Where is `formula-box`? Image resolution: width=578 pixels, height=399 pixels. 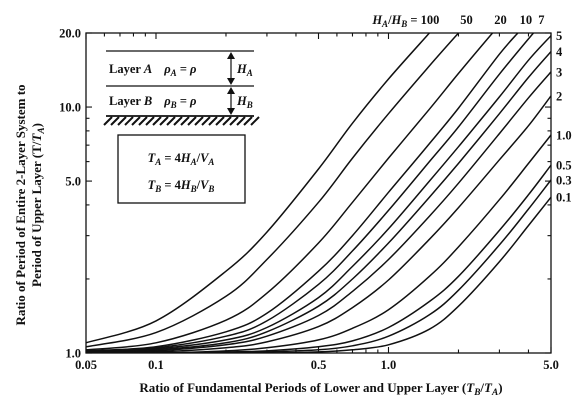
formula-box is located at coordinates (181, 169).